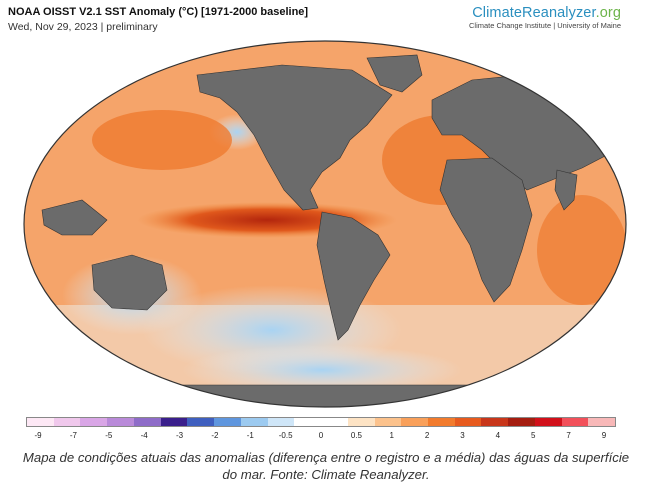 The width and height of the screenshot is (651, 496). I want to click on colorbar-tick-label: 2, so click(427, 435).